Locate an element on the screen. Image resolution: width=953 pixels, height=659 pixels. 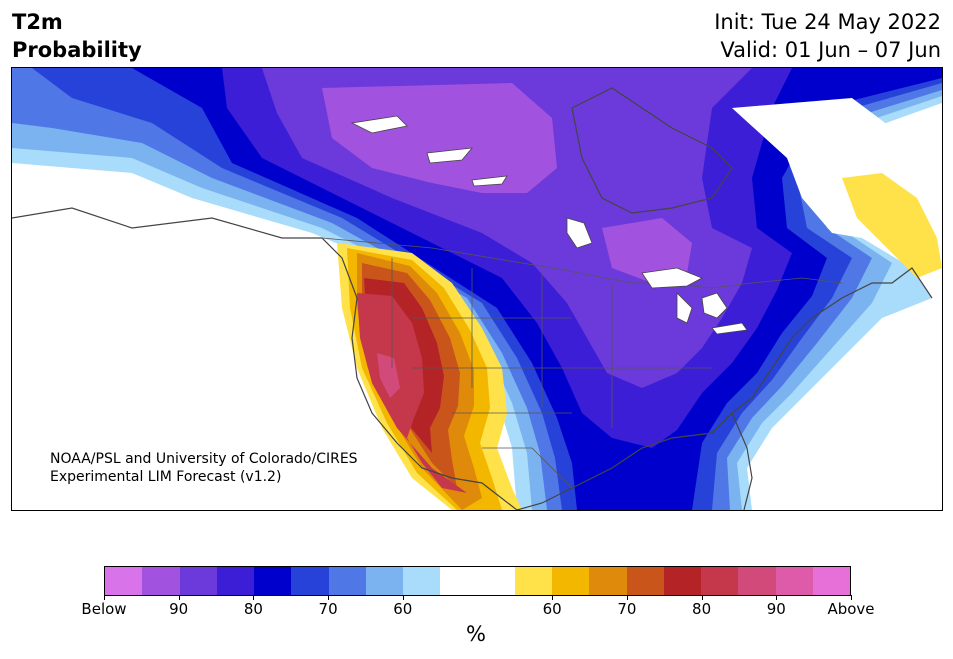
map-title: T2m Probability is located at coordinates (77, 36).